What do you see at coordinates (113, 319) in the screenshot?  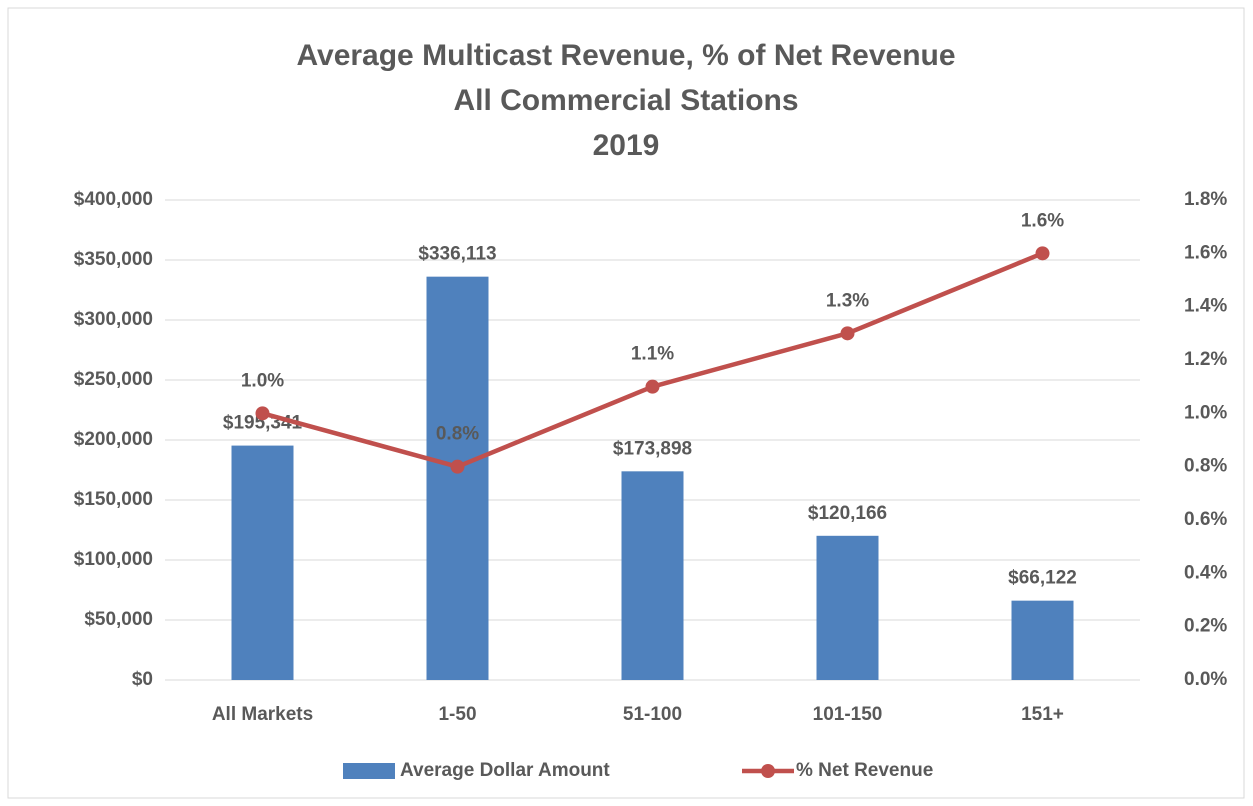 I see `y-tick-label: $300,000` at bounding box center [113, 319].